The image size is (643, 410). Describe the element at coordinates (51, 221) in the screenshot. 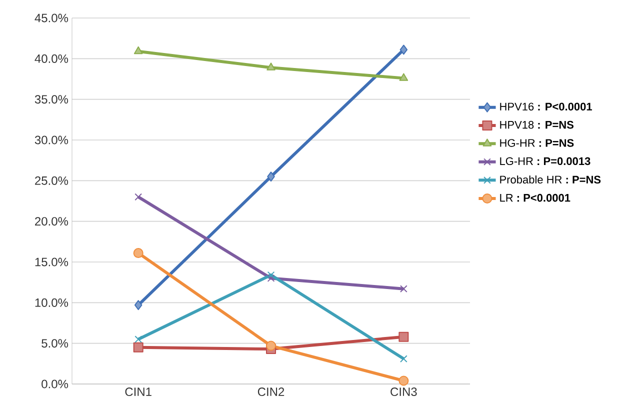

I see `y-tick-label: 20.0%` at that location.